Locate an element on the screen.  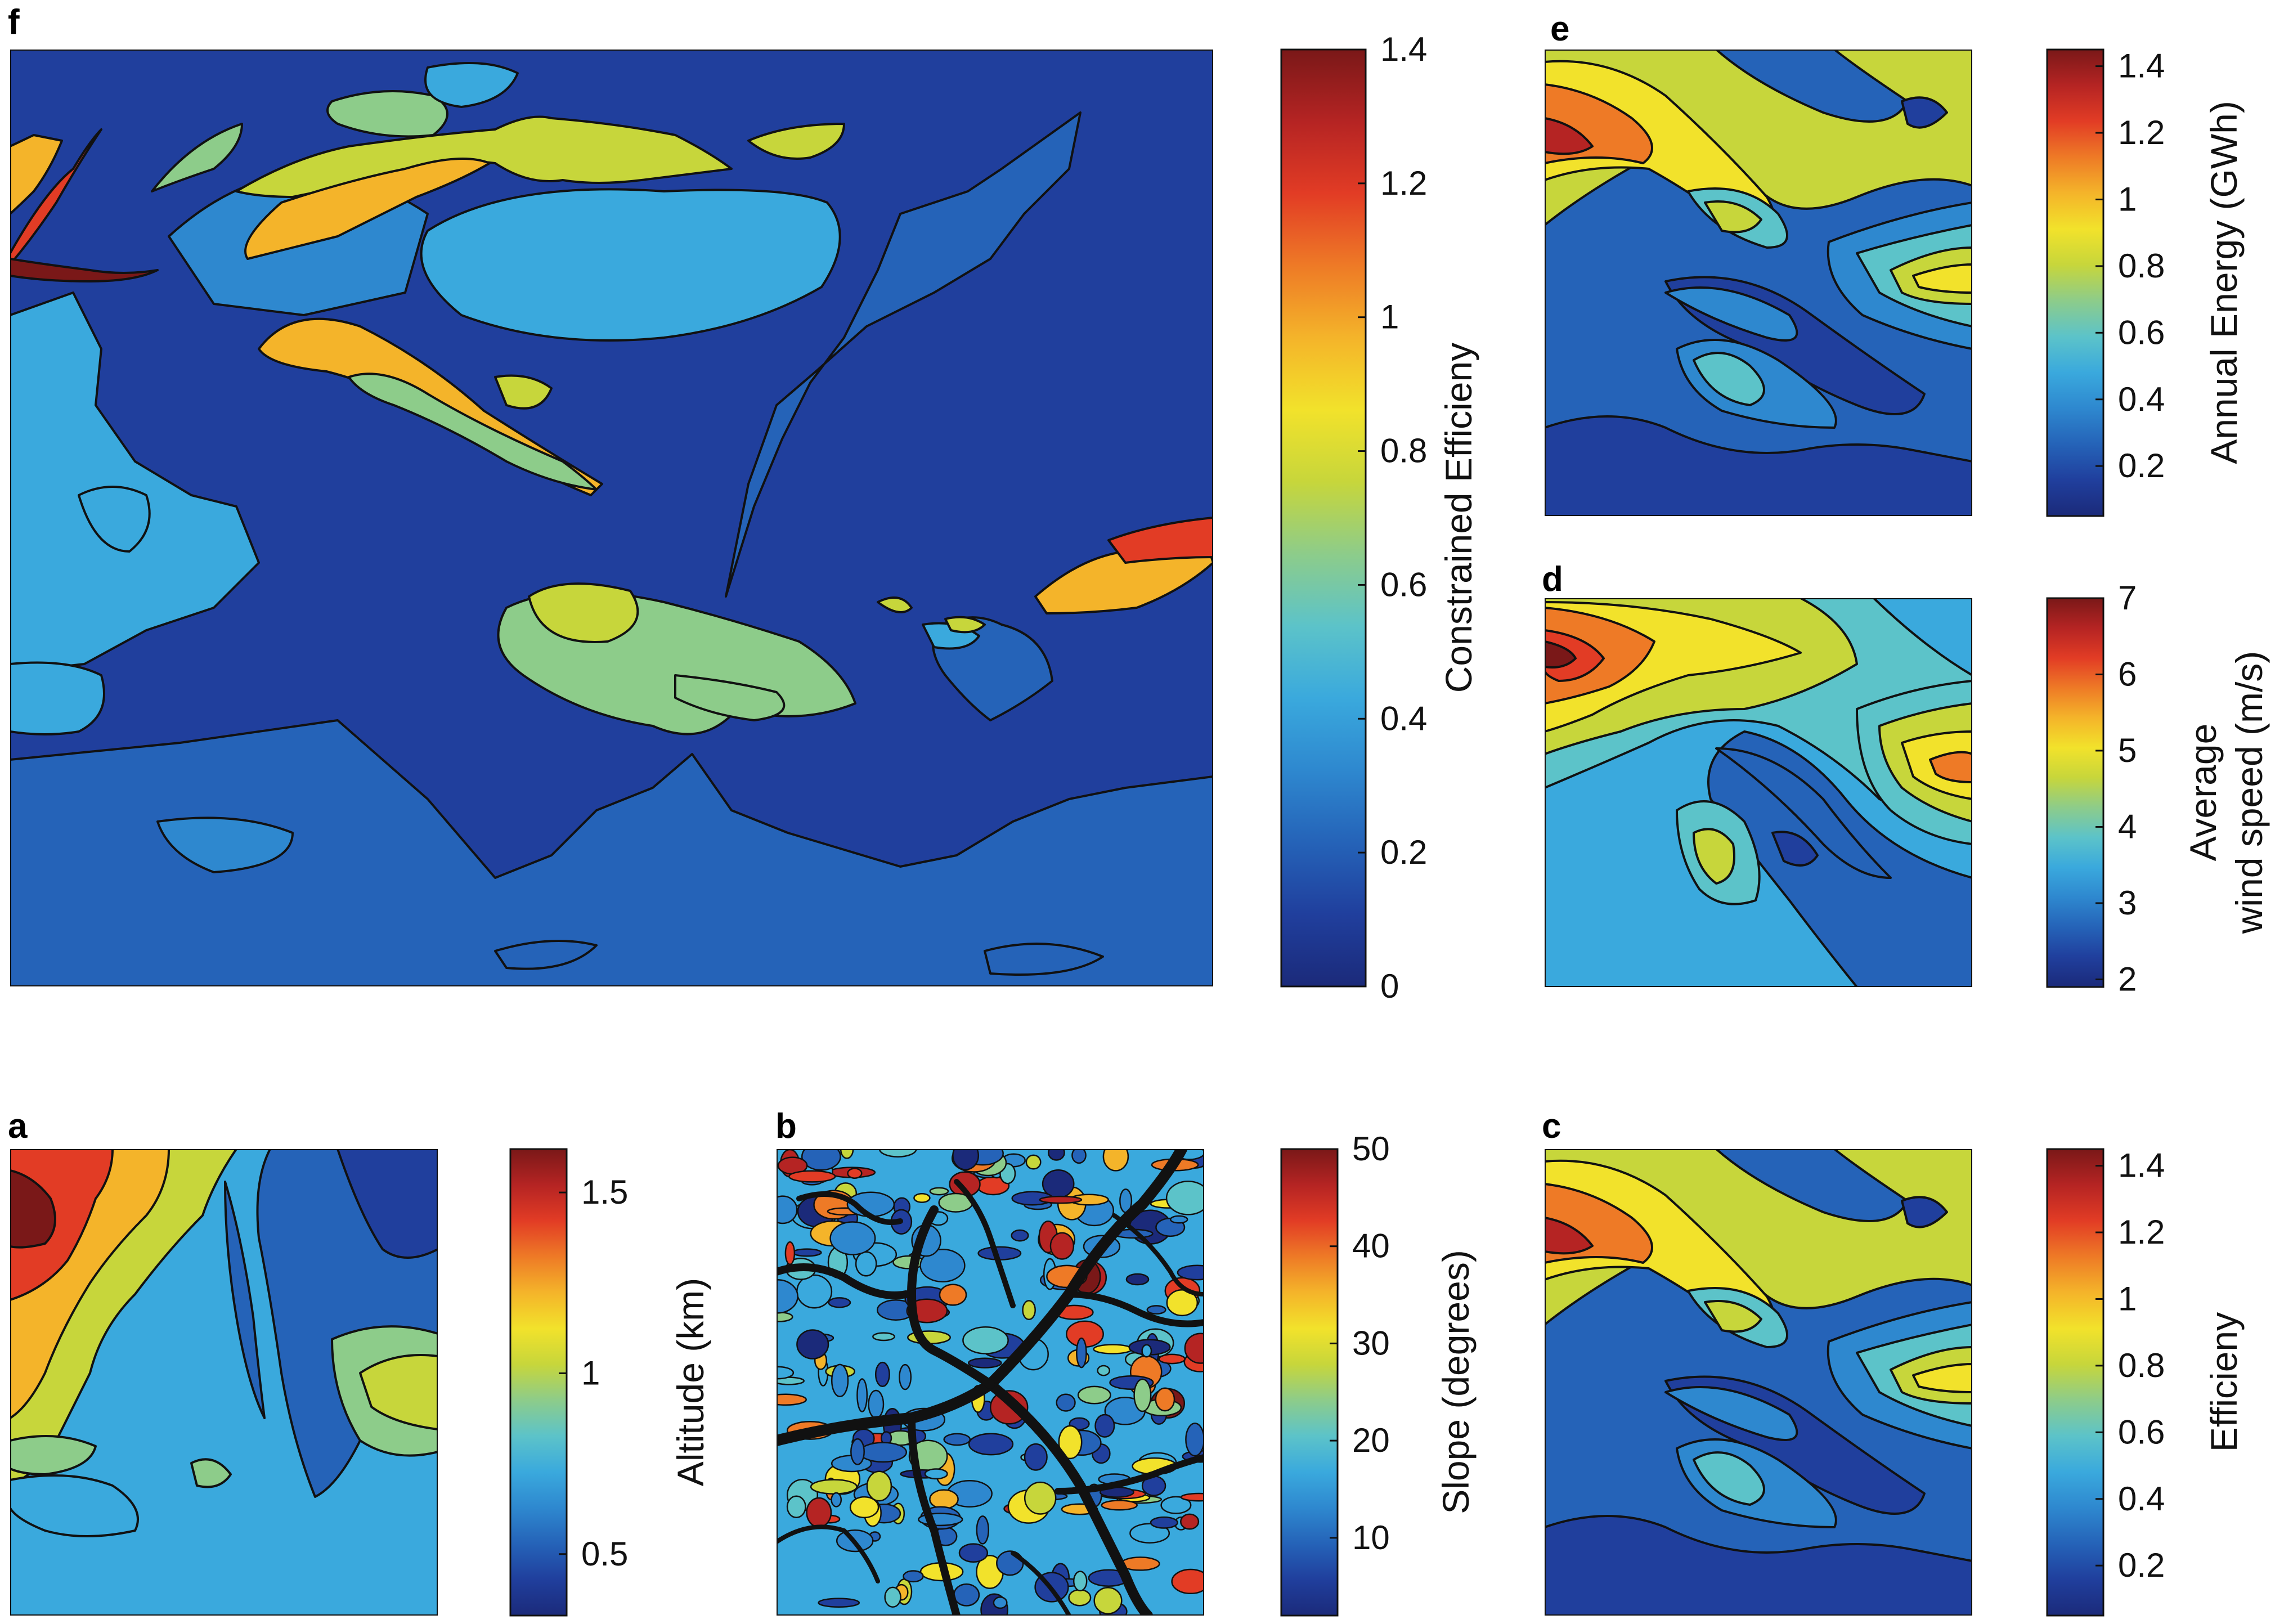
panel-e: e is located at coordinates (1895, 263).